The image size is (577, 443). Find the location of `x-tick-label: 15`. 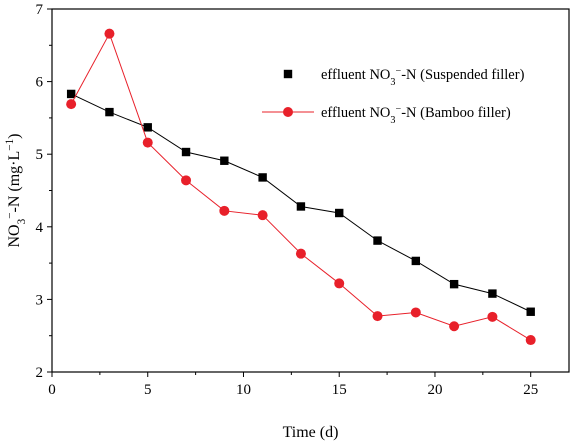

x-tick-label: 15 is located at coordinates (339, 390).